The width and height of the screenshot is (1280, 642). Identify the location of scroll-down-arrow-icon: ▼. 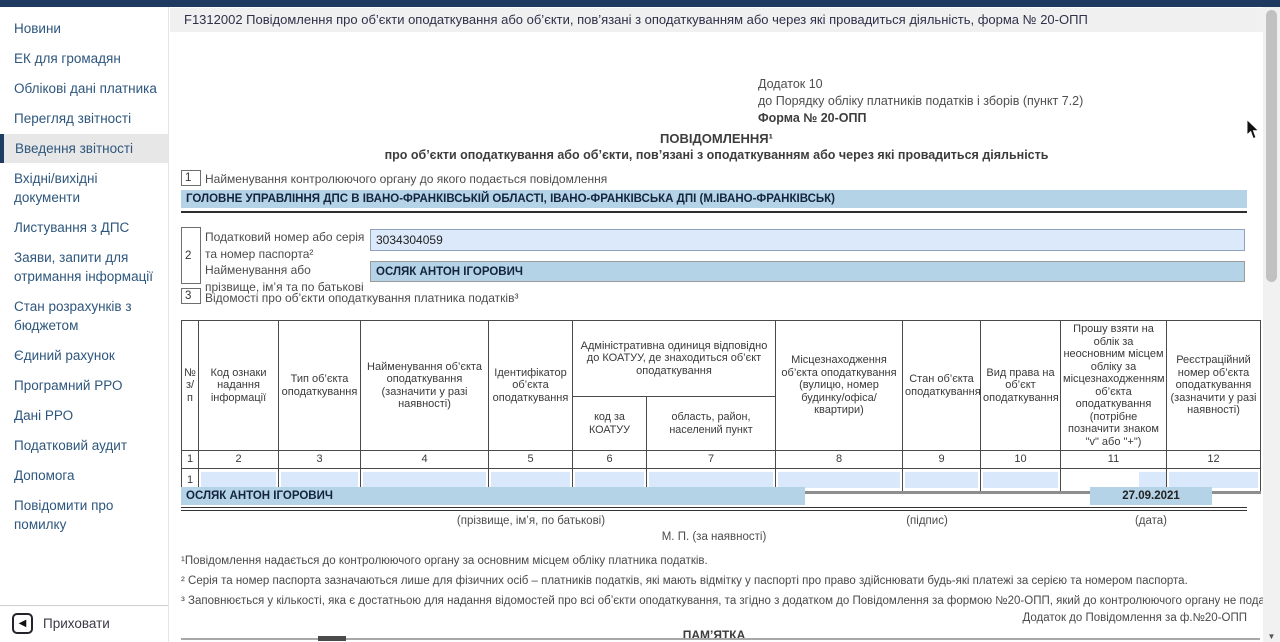
(1271, 636).